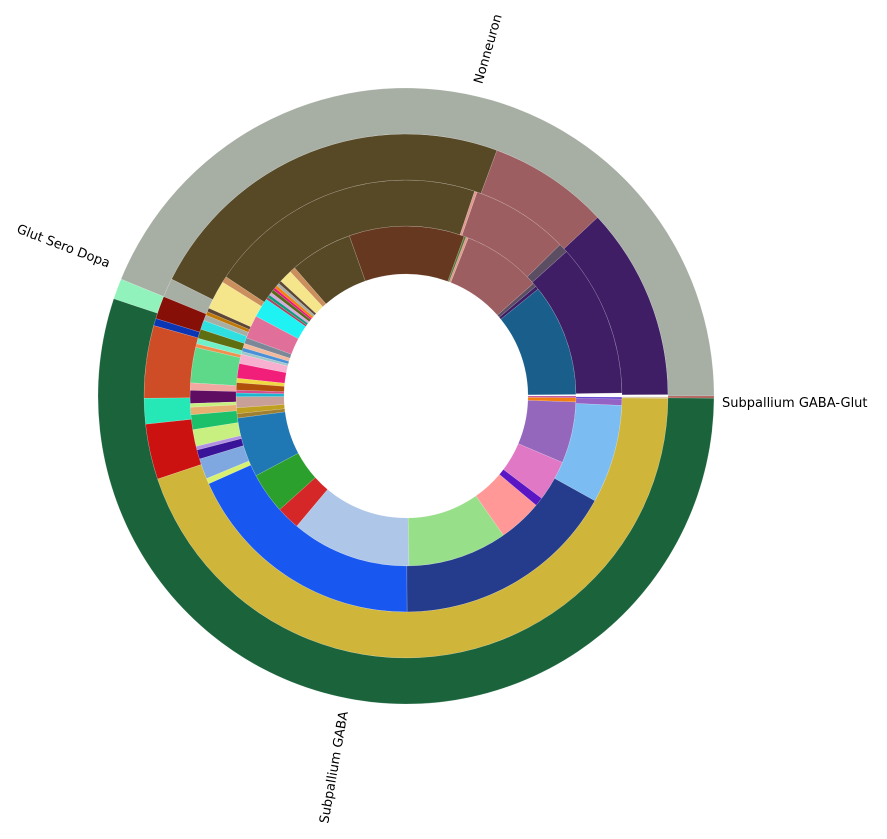  I want to click on label-subpallium-gaba-glut: Subpallium GABA-Glut, so click(795, 403).